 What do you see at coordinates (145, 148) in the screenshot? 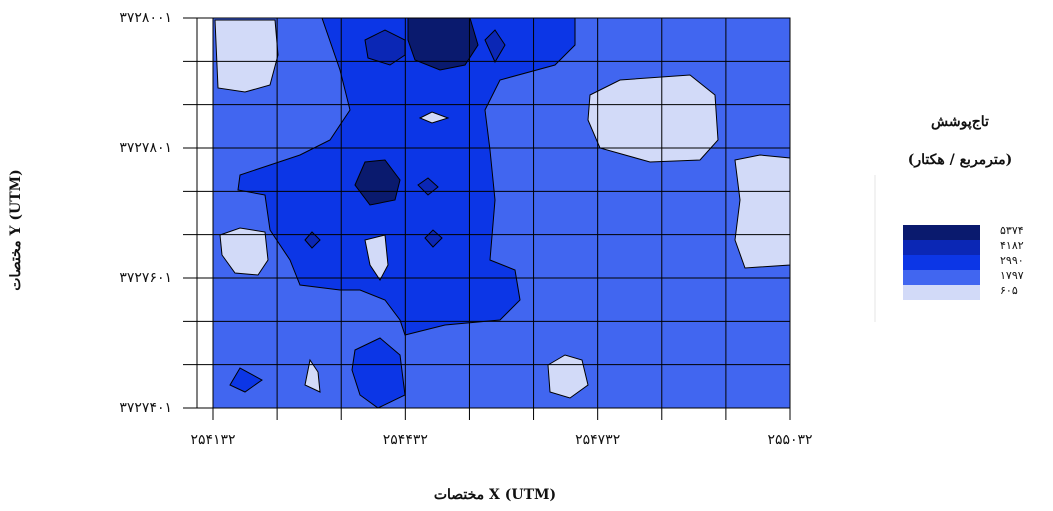
I see `y-tick-label: ۳۷۲۷۸۰۱` at bounding box center [145, 148].